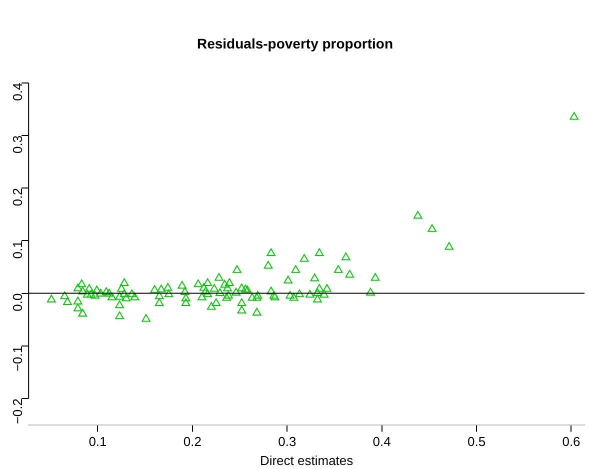  What do you see at coordinates (287, 442) in the screenshot?
I see `x-tick-label: 0.3` at bounding box center [287, 442].